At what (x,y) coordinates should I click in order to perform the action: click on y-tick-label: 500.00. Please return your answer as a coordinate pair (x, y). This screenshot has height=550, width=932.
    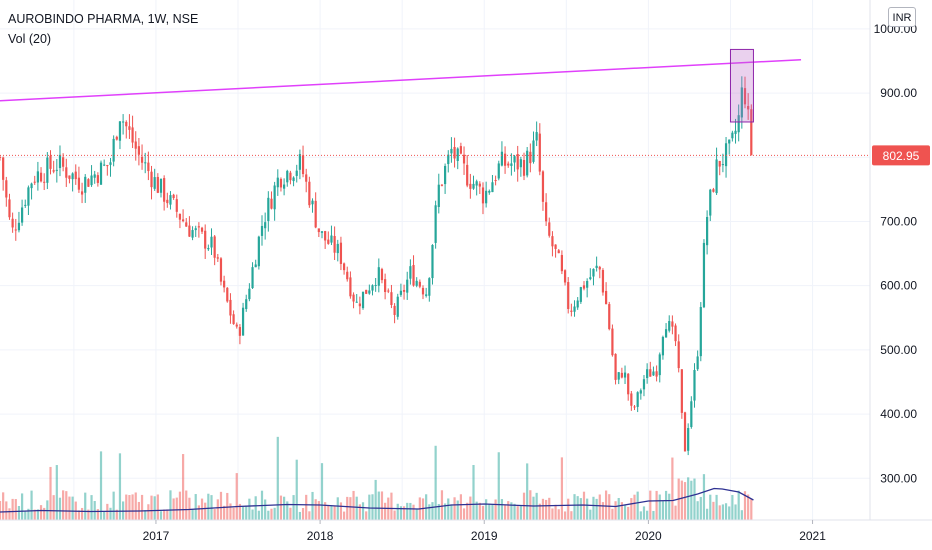
    Looking at the image, I should click on (898, 350).